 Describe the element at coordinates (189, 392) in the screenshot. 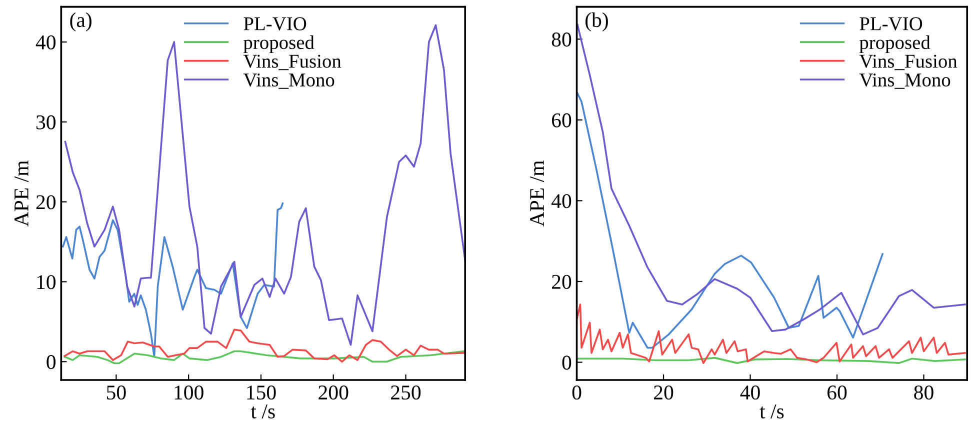

I see `x-tick-label: 100` at that location.